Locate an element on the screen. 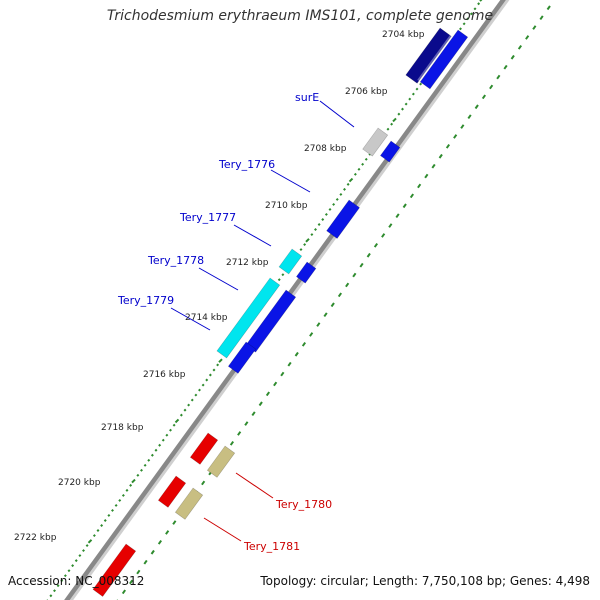  gene-blue-top-highlight is located at coordinates (437, 55).